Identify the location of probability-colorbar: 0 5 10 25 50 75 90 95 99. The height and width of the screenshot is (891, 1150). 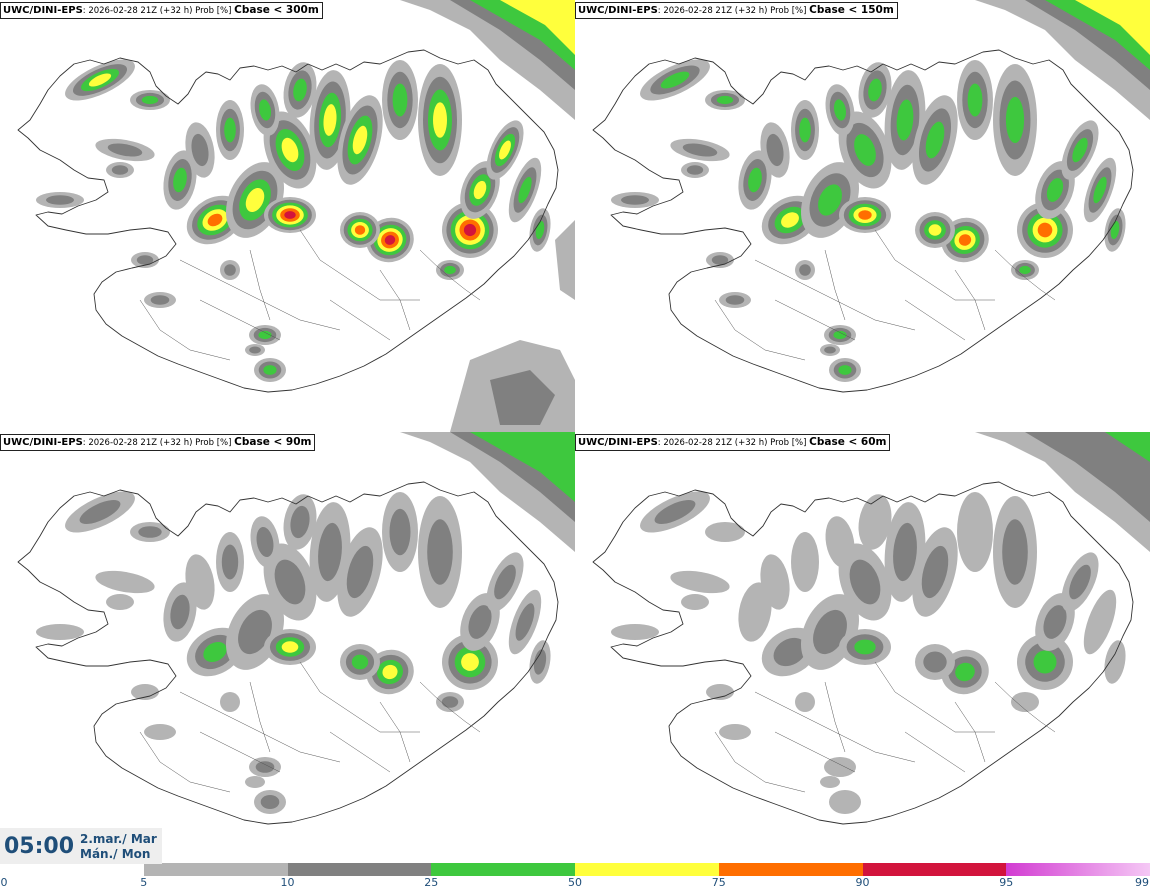
(575, 877).